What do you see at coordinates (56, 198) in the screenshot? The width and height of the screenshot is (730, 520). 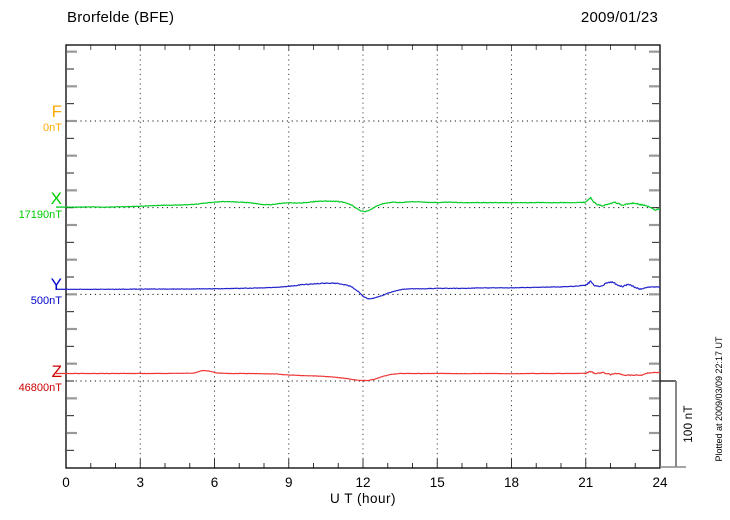 I see `channel-letter-X: X` at bounding box center [56, 198].